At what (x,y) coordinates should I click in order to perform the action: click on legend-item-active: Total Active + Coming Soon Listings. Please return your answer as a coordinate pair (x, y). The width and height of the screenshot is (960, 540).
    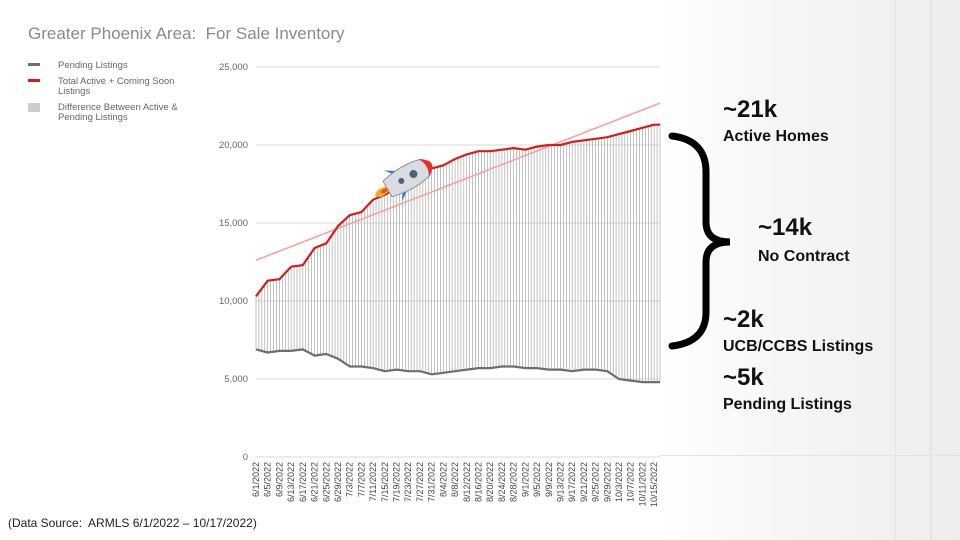
    Looking at the image, I should click on (115, 87).